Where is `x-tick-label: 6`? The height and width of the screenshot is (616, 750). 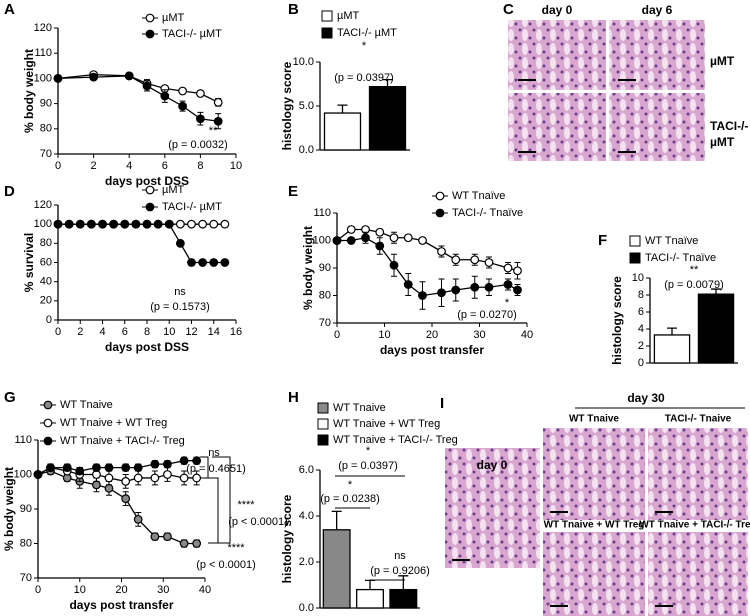 x-tick-label: 6 is located at coordinates (165, 166).